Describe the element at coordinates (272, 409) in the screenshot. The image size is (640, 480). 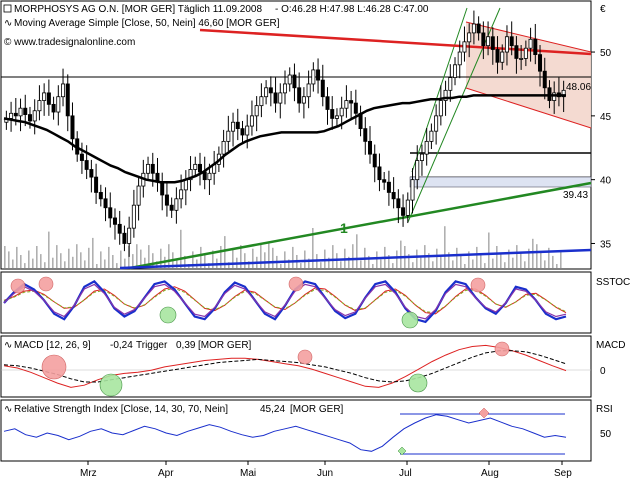
I see `rsi-value: 45,24` at that location.